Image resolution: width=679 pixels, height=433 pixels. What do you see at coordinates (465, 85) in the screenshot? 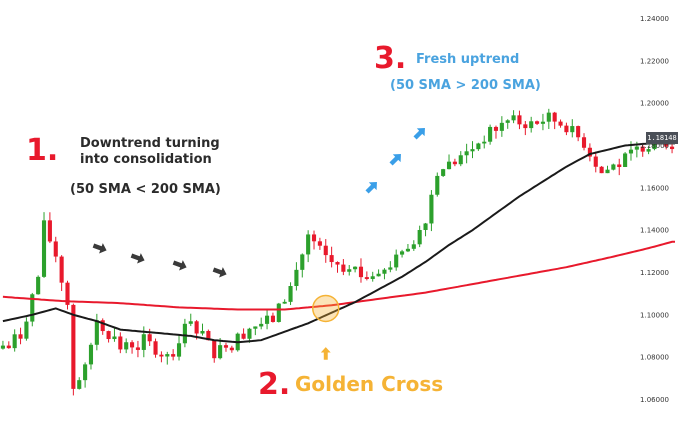
I see `step3-condition: (50 SMA > 200 SMA)` at bounding box center [465, 85].